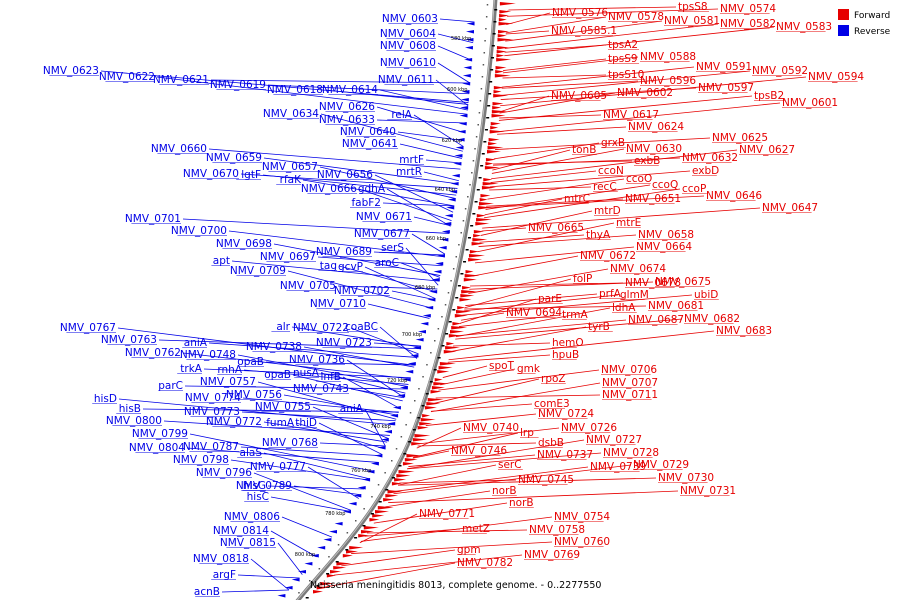 Image resolution: width=900 pixels, height=600 pixels. I want to click on legend-forward-swatch, so click(843, 14).